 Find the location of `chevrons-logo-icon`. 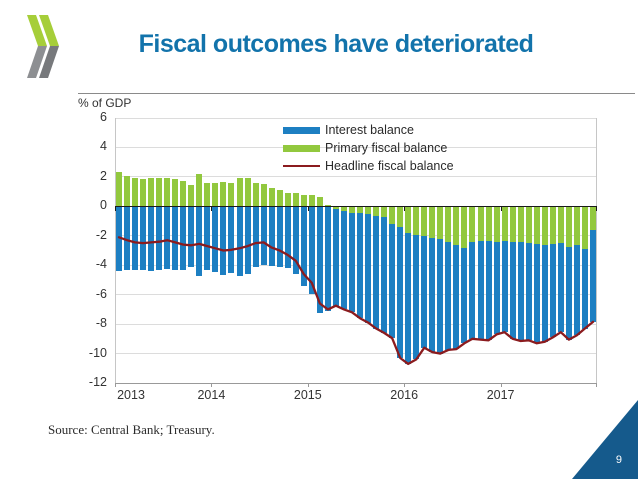

chevrons-logo-icon is located at coordinates (43, 46).